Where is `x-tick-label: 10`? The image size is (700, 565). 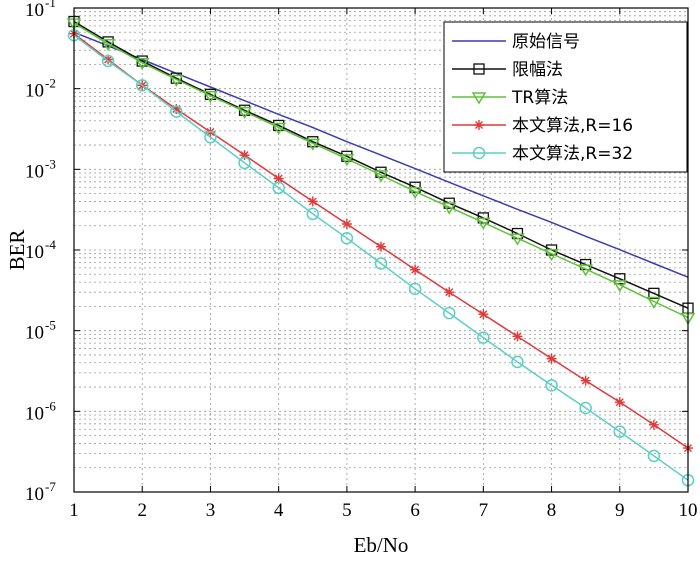 x-tick-label: 10 is located at coordinates (688, 510).